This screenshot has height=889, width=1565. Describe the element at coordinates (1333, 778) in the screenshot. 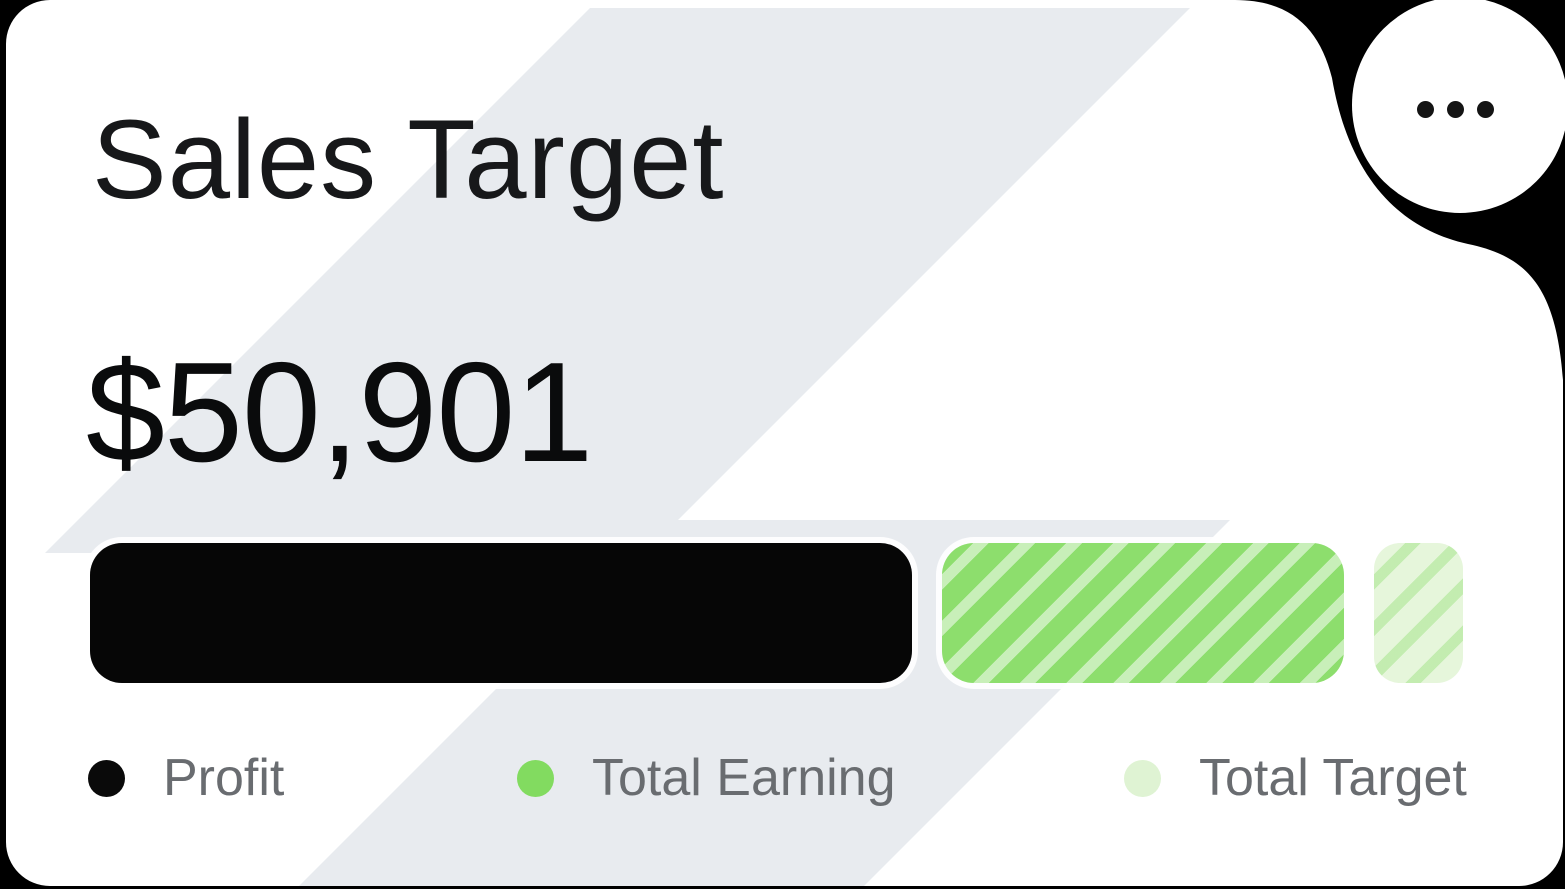

I see `legend-label: Total Target` at that location.